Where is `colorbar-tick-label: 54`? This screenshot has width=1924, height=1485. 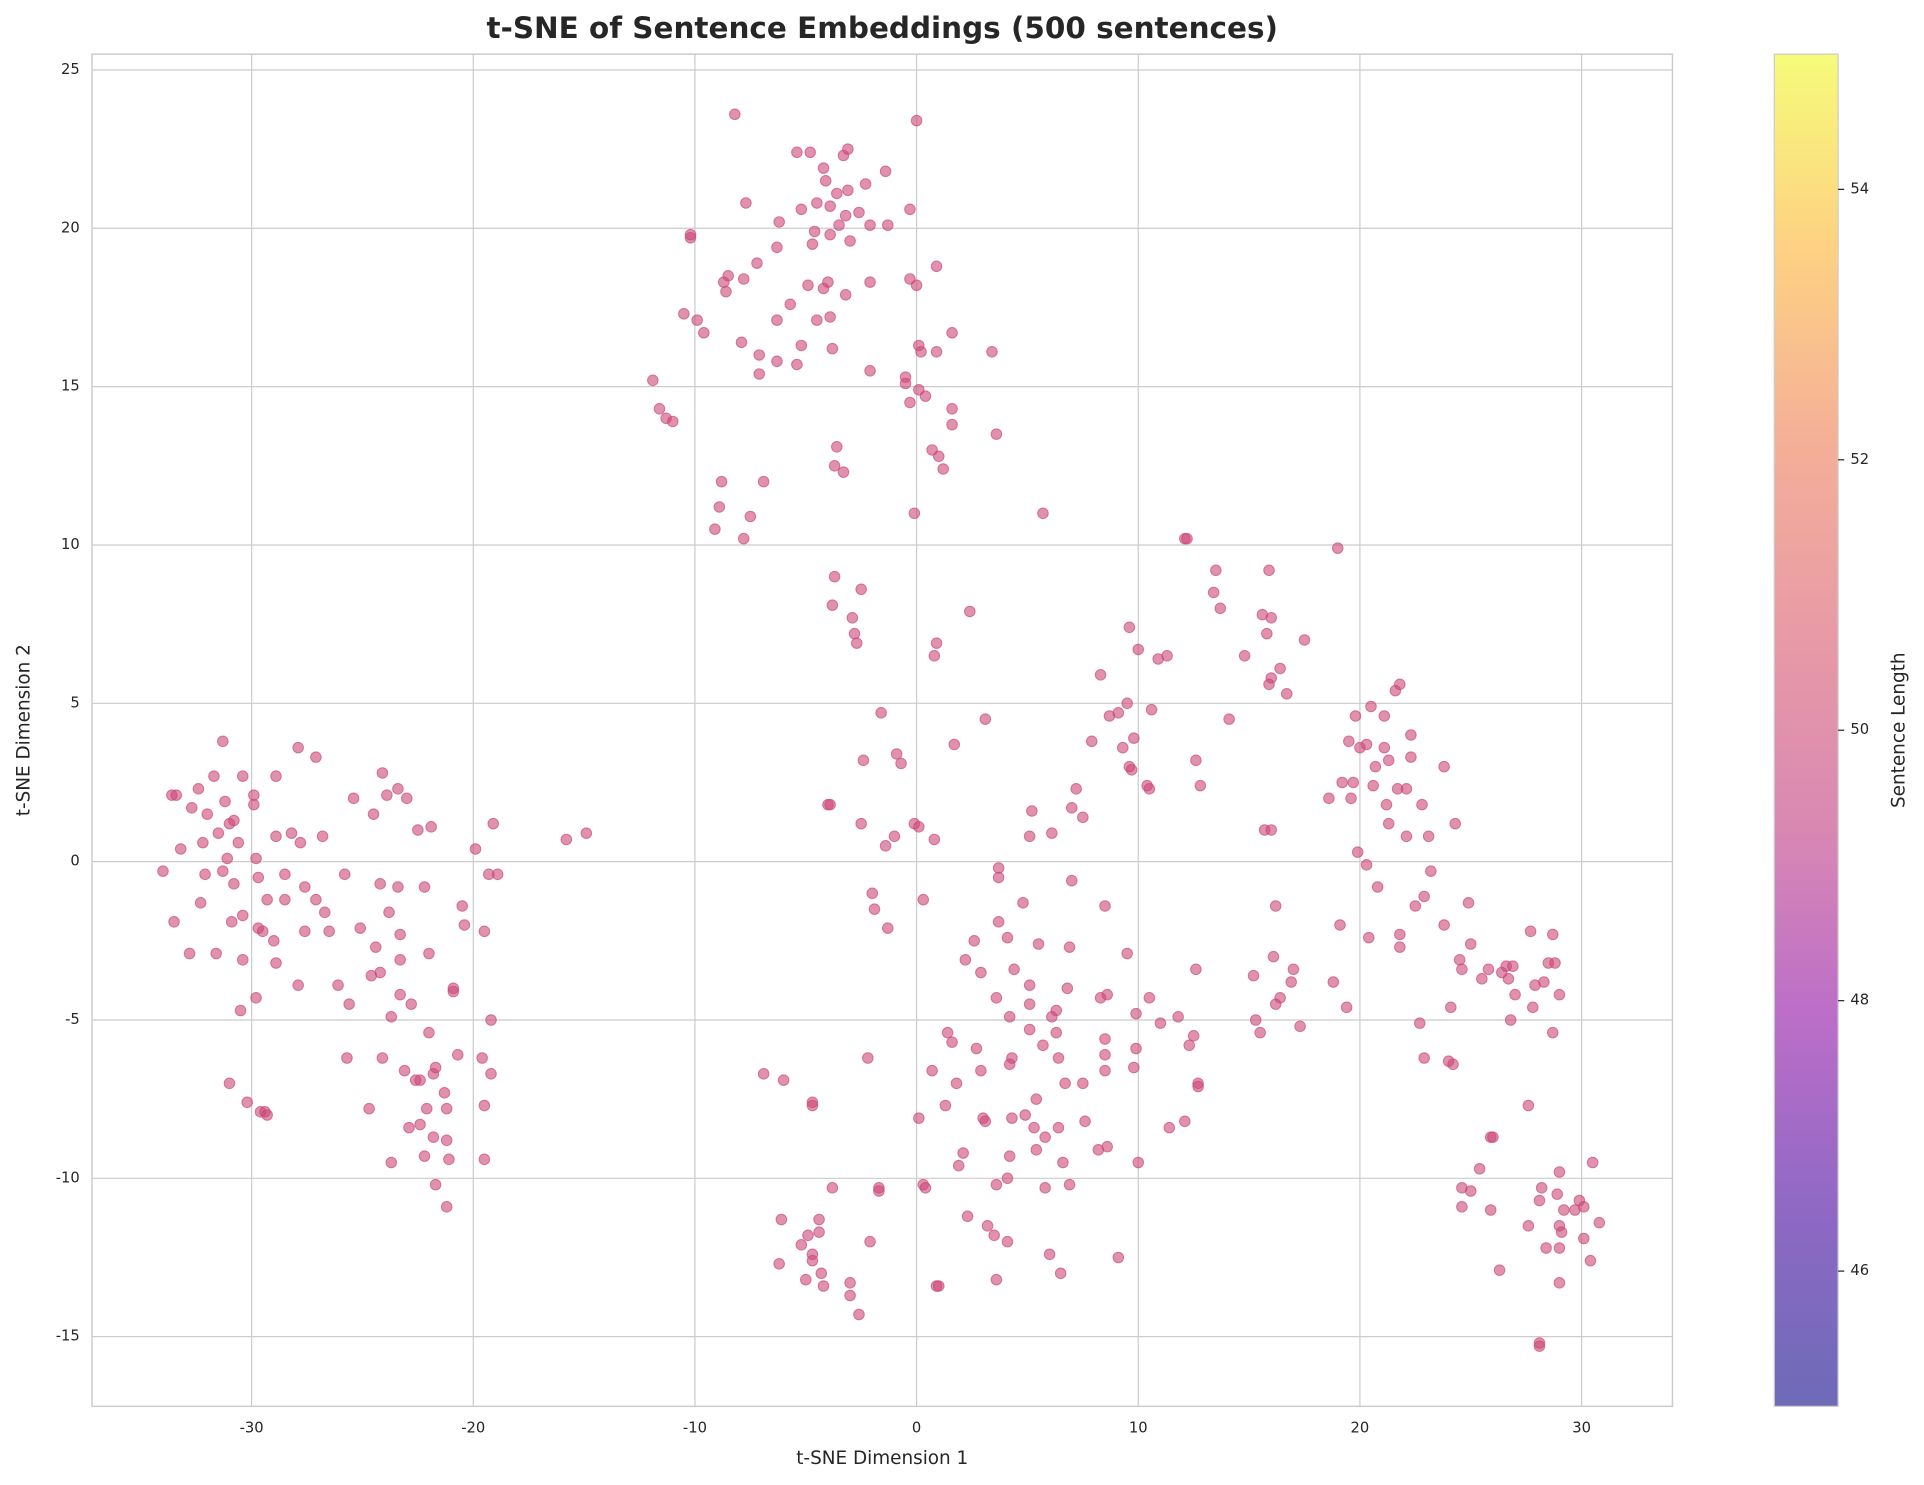
colorbar-tick-label: 54 is located at coordinates (1859, 188).